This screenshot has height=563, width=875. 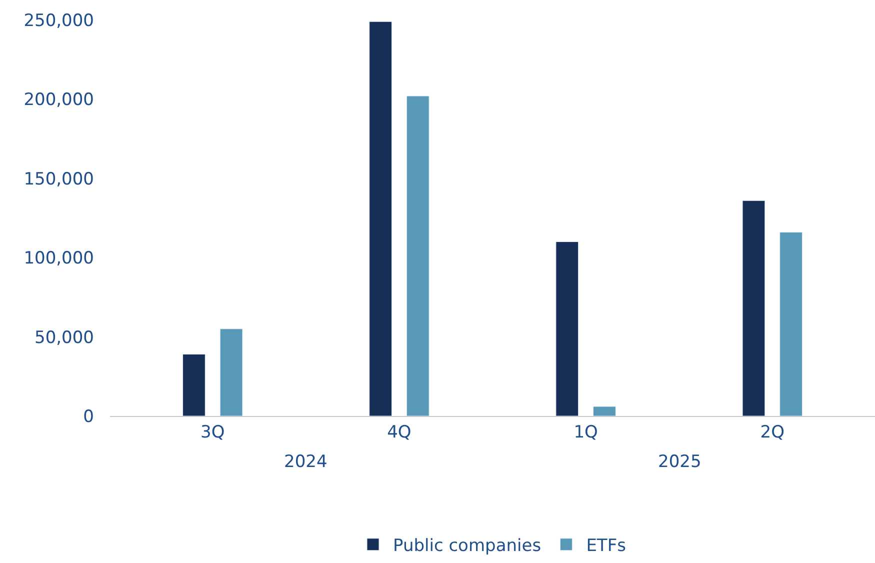 I want to click on y-tick-label: 200,000, so click(x=59, y=100).